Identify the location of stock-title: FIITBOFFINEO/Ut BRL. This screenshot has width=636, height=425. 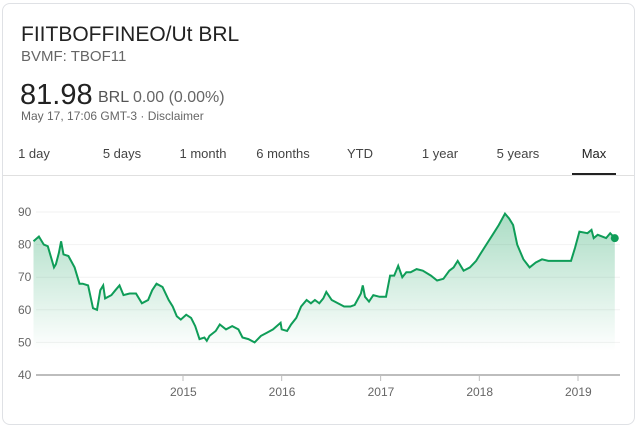
(130, 34).